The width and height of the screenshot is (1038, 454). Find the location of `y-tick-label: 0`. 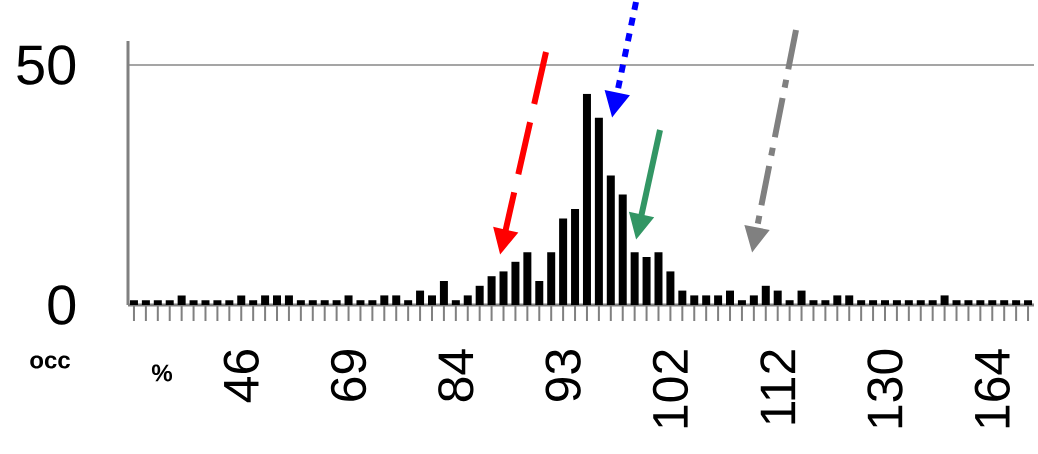

y-tick-label: 0 is located at coordinates (62, 305).